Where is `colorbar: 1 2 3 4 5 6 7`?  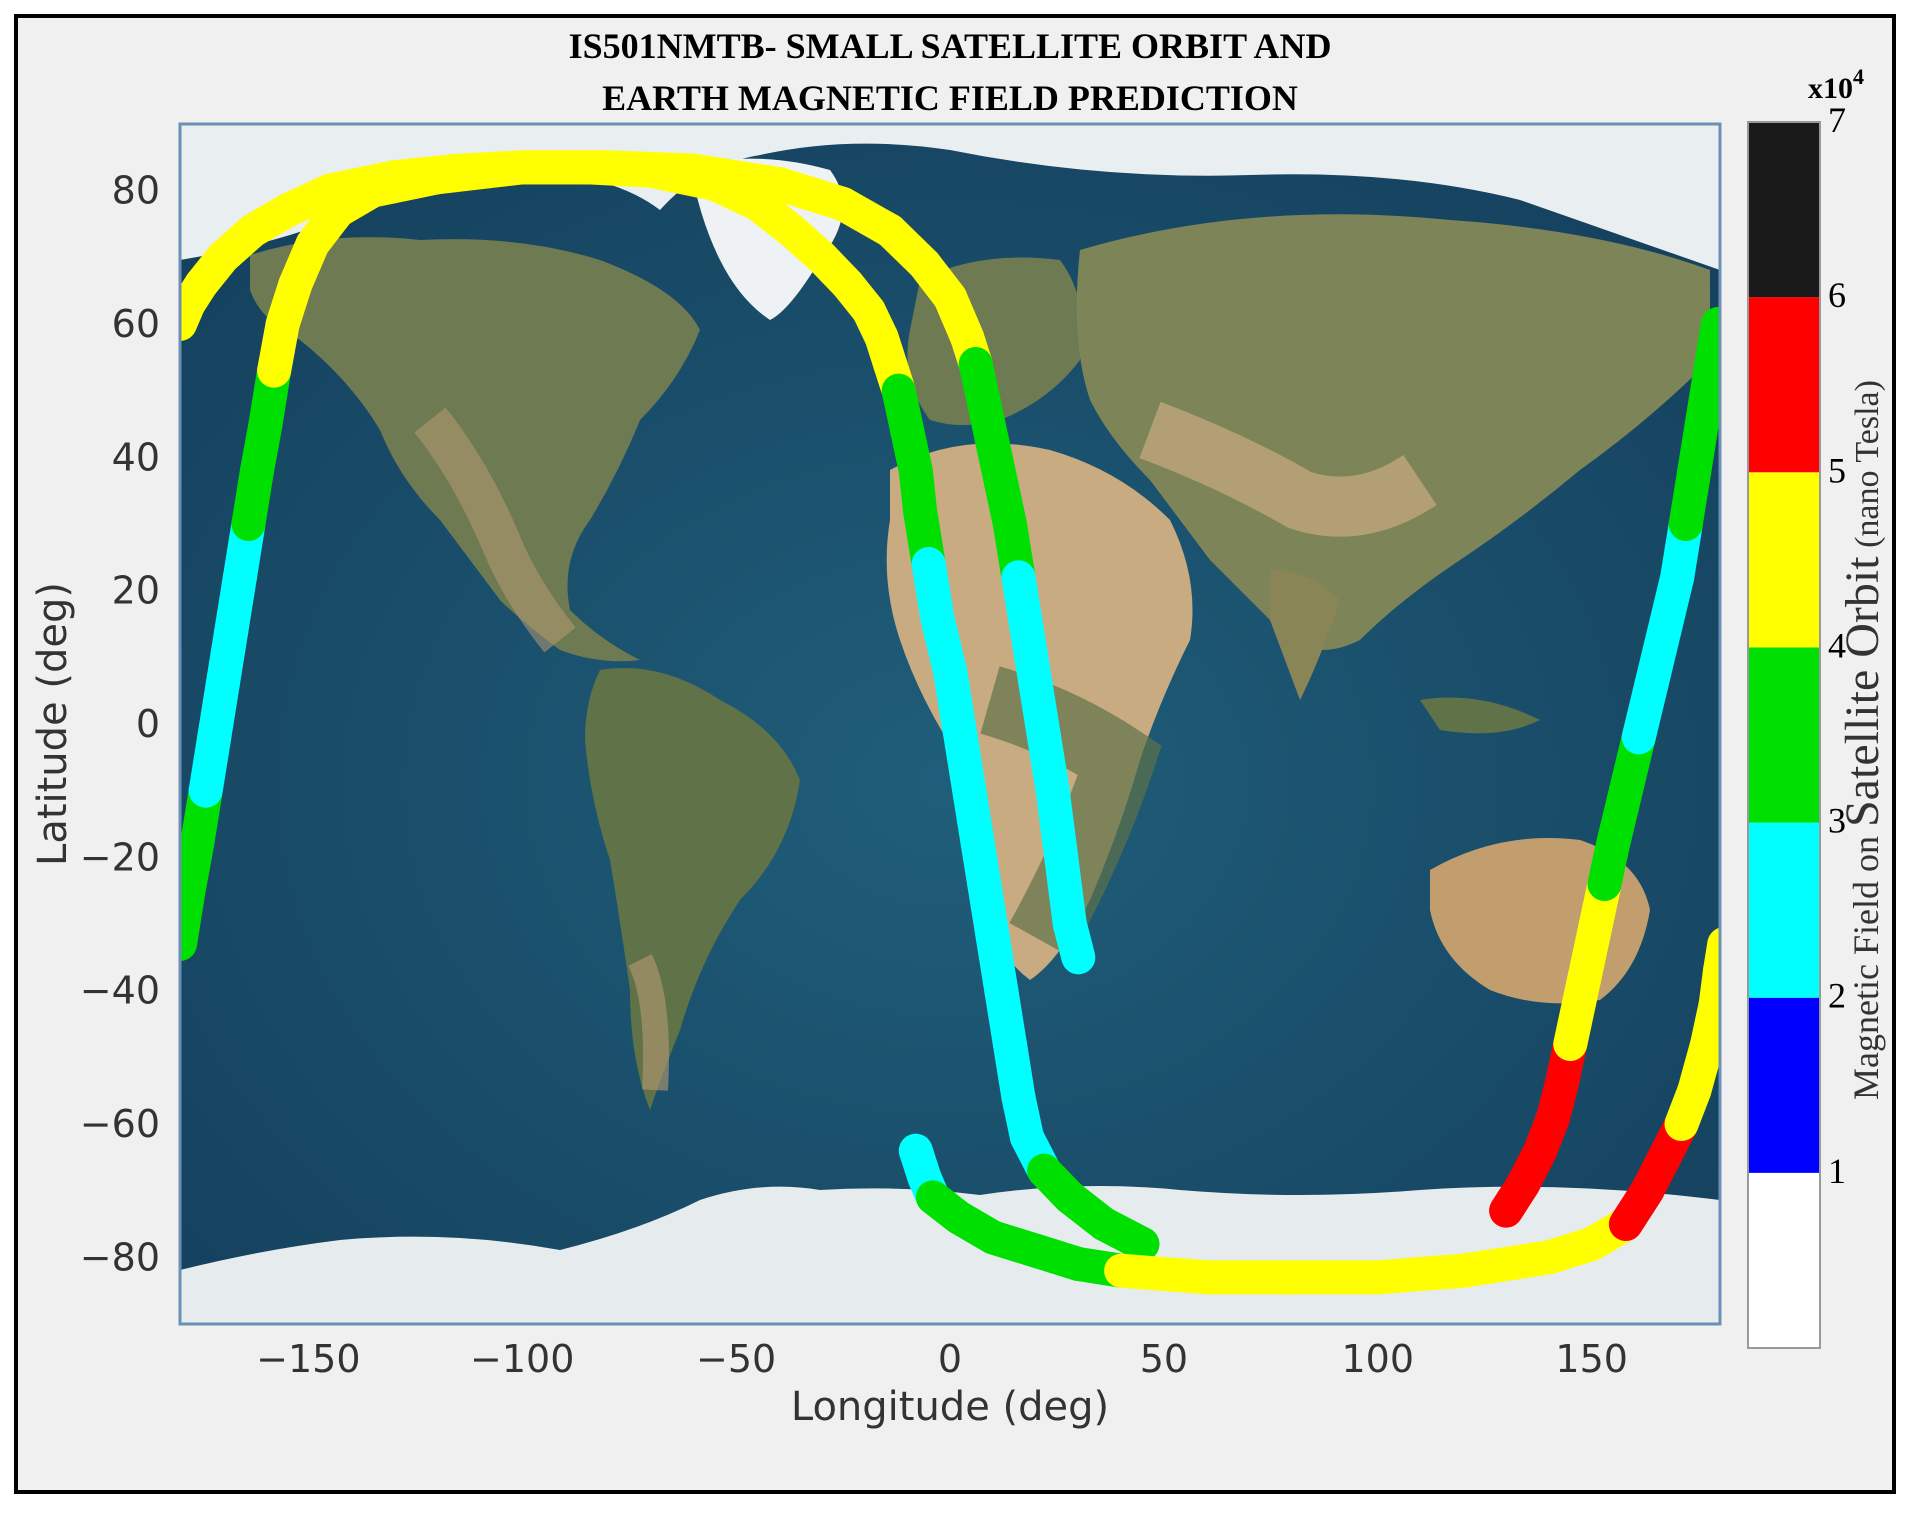 colorbar: 1 2 3 4 5 6 7 is located at coordinates (1796, 724).